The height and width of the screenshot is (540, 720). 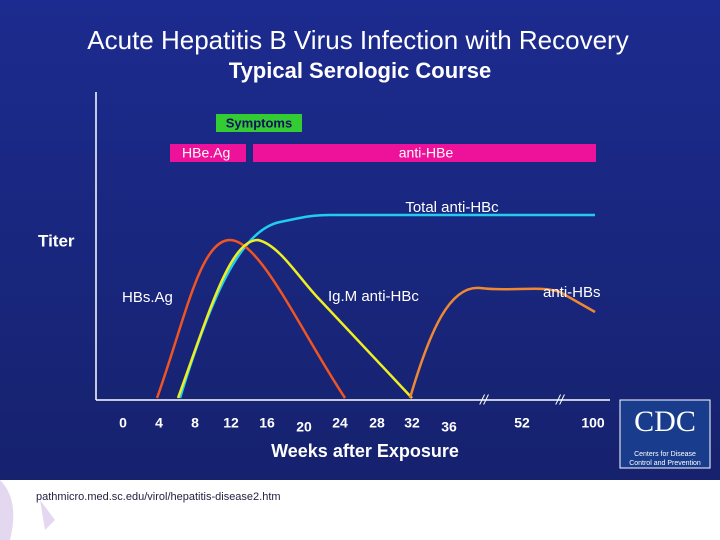 I want to click on subtitle: Typical Serologic Course, so click(x=360, y=70).